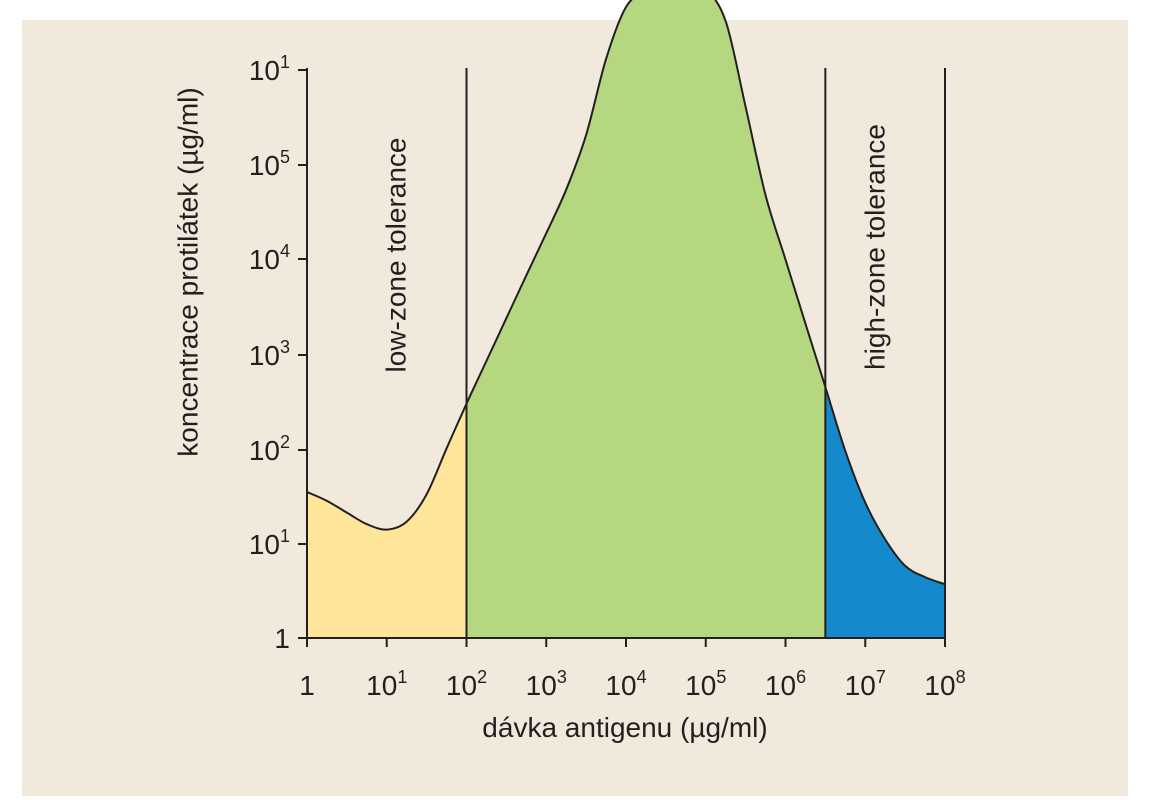  Describe the element at coordinates (785, 684) in the screenshot. I see `x-tick-label: 10⁶` at that location.